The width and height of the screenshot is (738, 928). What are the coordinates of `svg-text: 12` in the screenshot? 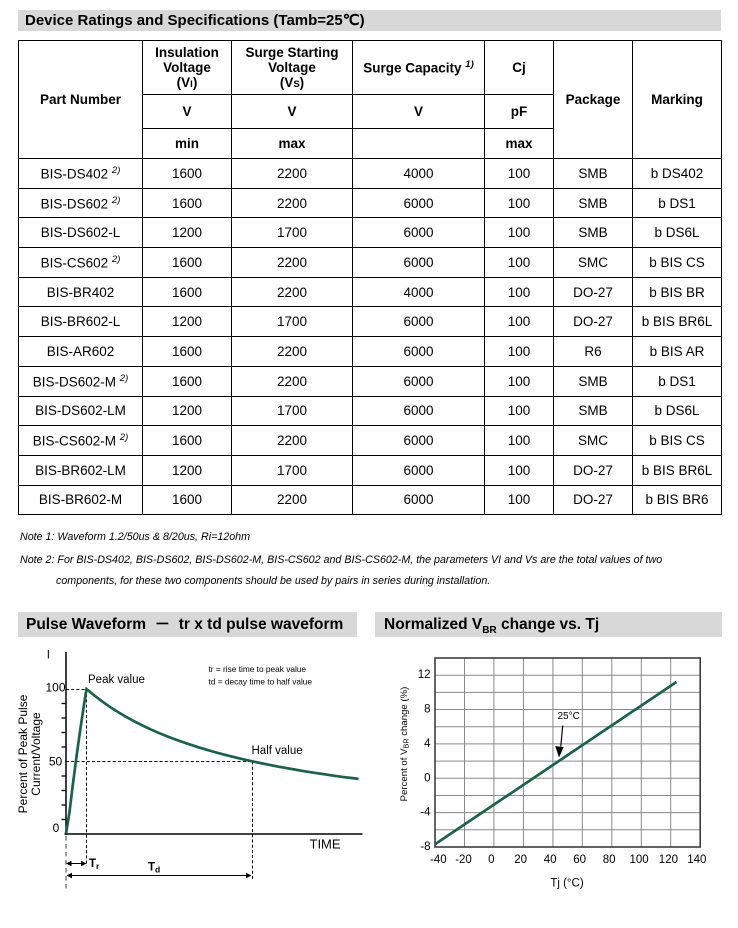 It's located at (424, 675).